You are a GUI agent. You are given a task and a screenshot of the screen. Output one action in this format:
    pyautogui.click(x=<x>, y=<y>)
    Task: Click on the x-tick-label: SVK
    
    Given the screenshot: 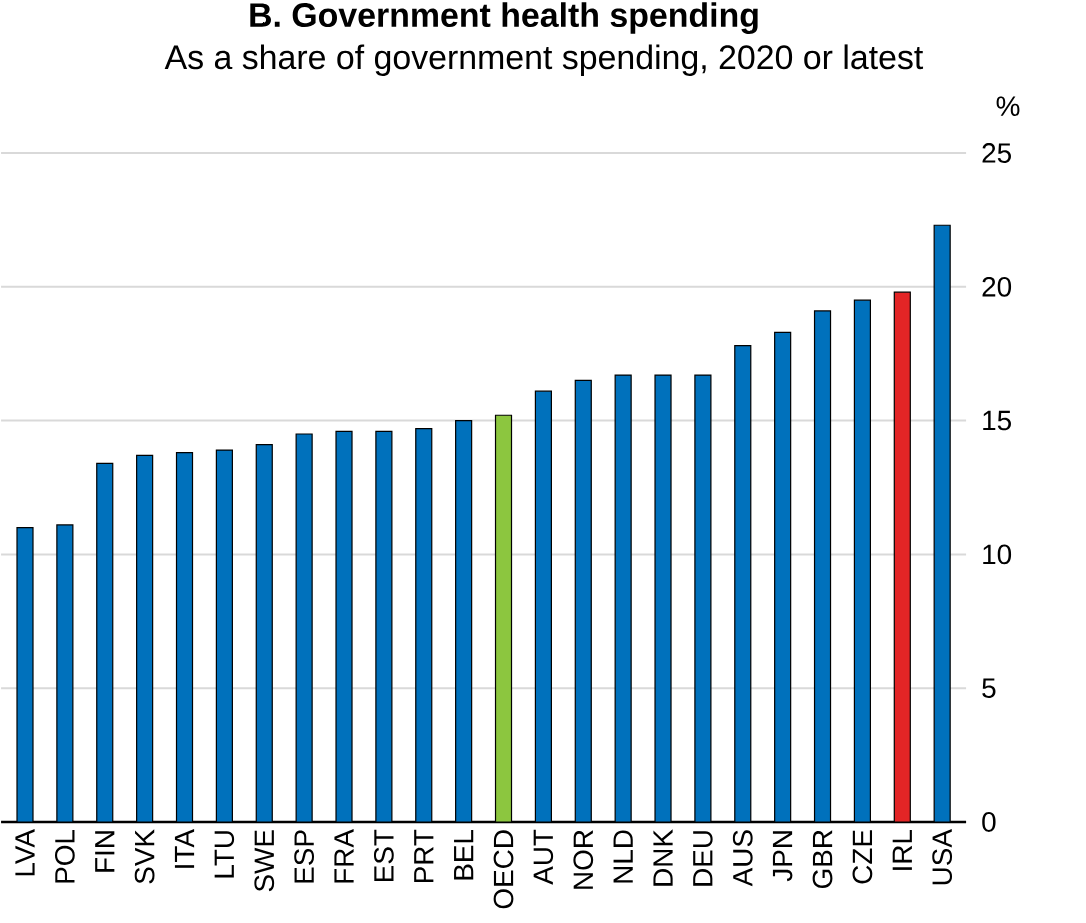 What is the action you would take?
    pyautogui.click(x=144, y=856)
    